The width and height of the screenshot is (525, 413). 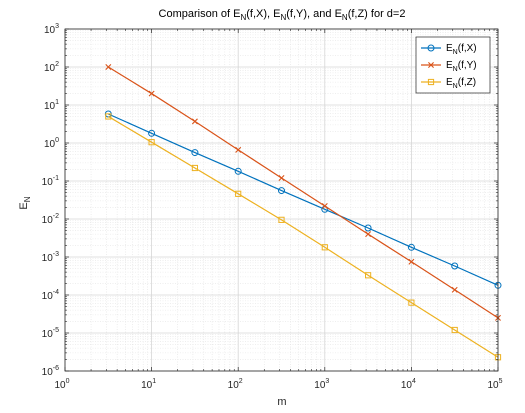 I want to click on x-tick-label: 10¹, so click(x=148, y=384).